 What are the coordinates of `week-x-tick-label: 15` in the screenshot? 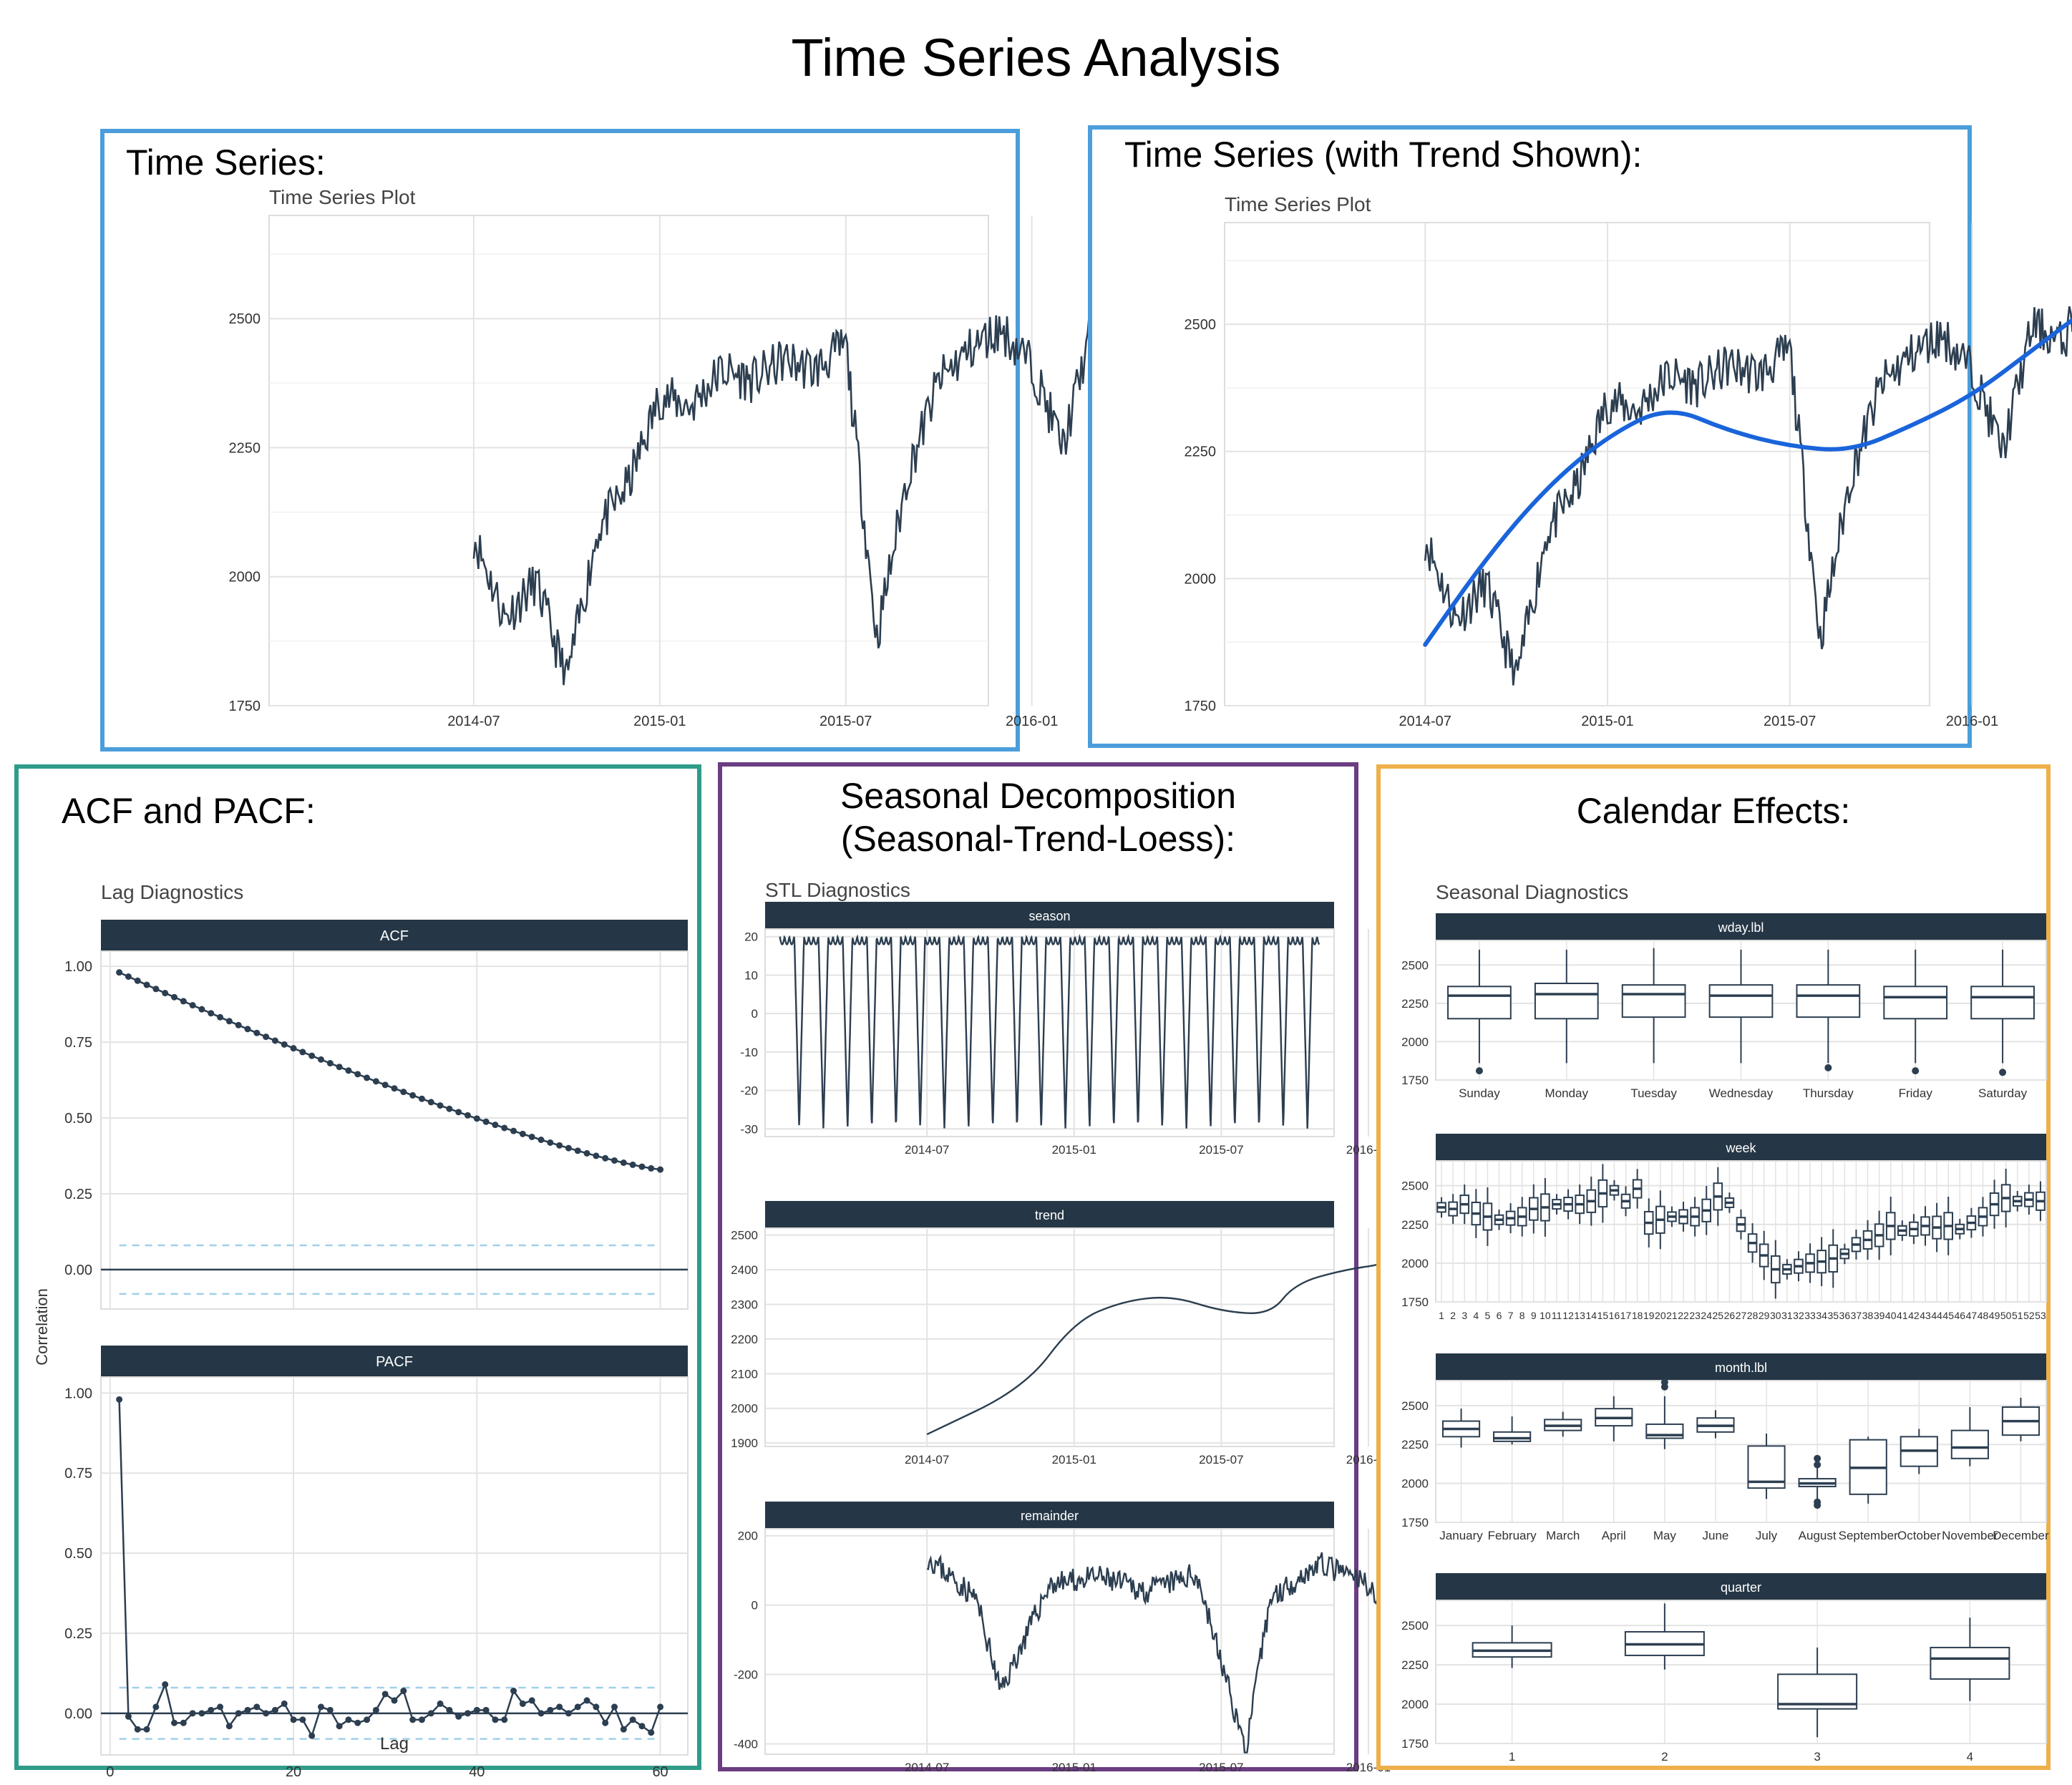 It's located at (1603, 1315).